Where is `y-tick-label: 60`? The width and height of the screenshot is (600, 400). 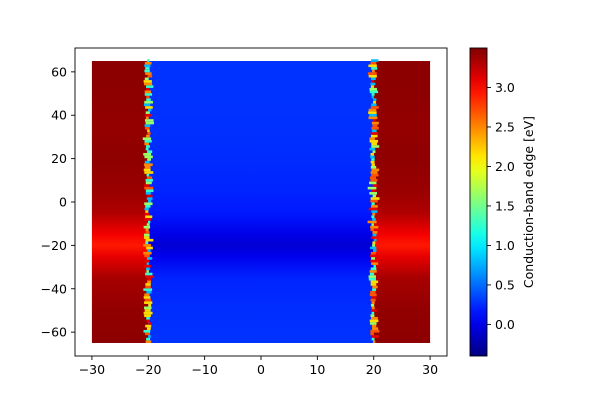
y-tick-label: 60 is located at coordinates (59, 71).